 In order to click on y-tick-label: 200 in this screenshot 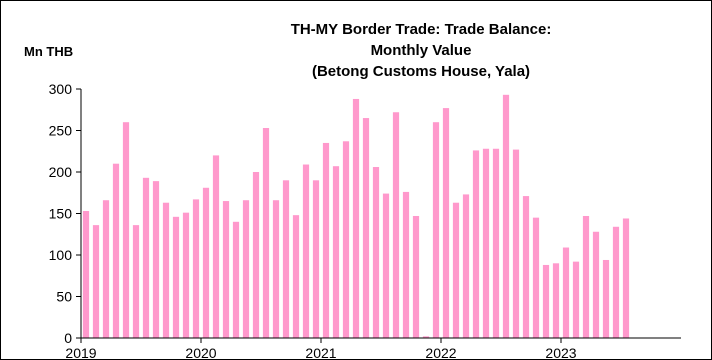, I will do `click(61, 172)`.